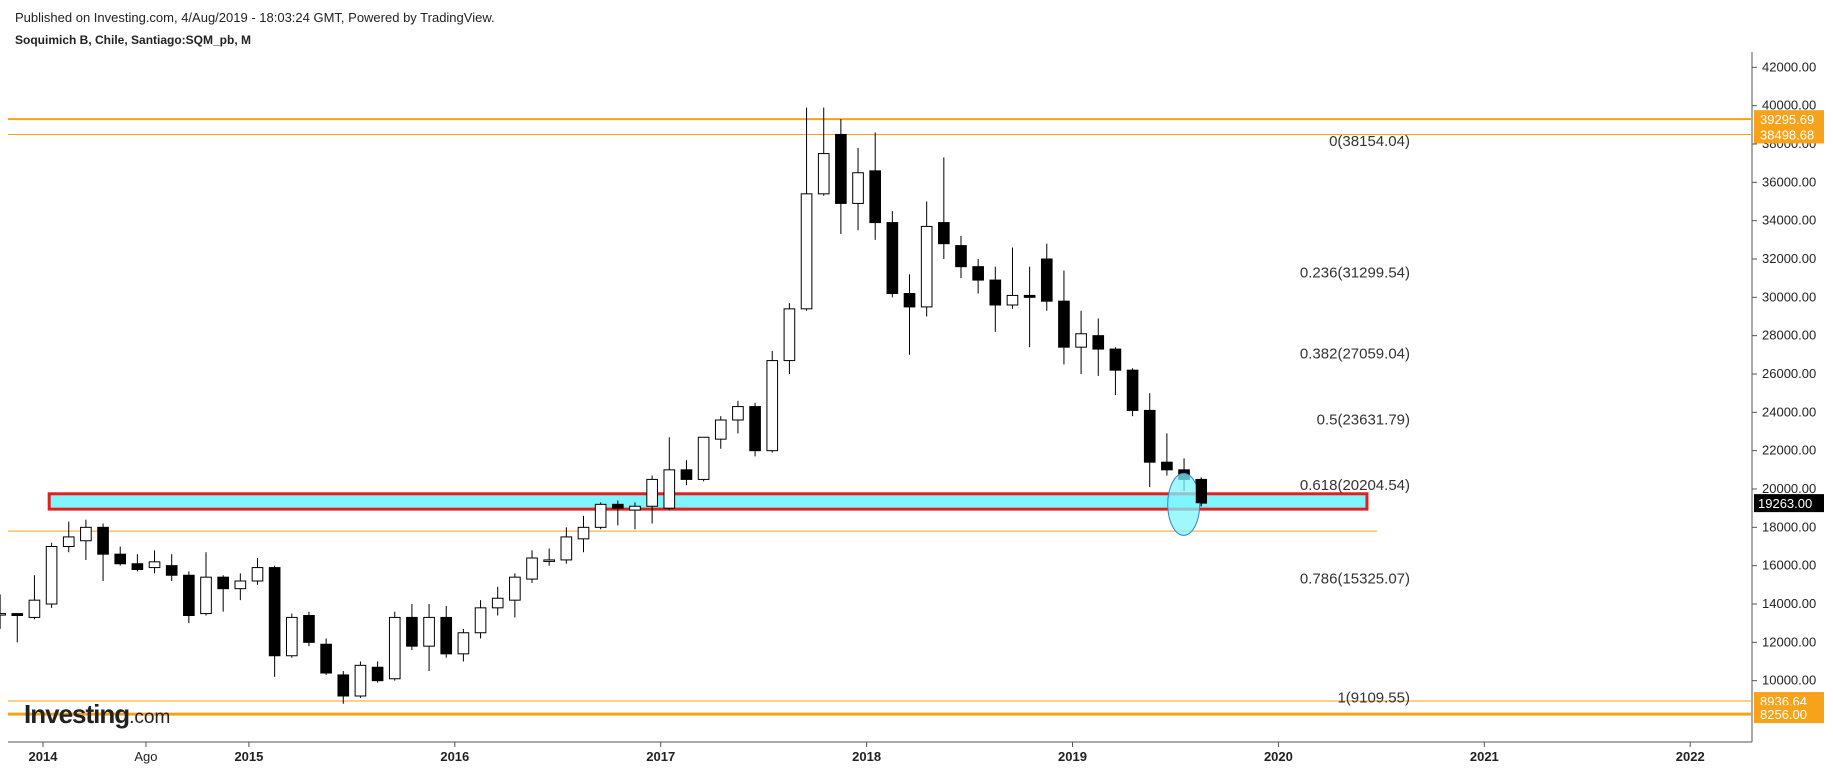  Describe the element at coordinates (248, 756) in the screenshot. I see `x-tick-label: 2015` at that location.